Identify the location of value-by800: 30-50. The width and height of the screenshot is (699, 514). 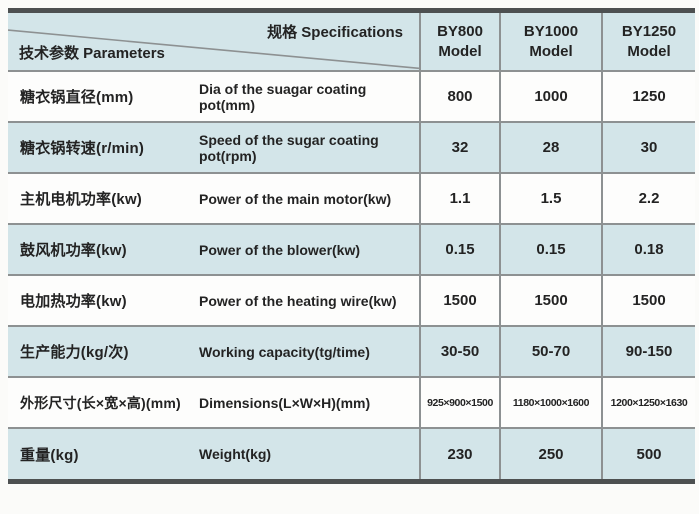
(459, 351).